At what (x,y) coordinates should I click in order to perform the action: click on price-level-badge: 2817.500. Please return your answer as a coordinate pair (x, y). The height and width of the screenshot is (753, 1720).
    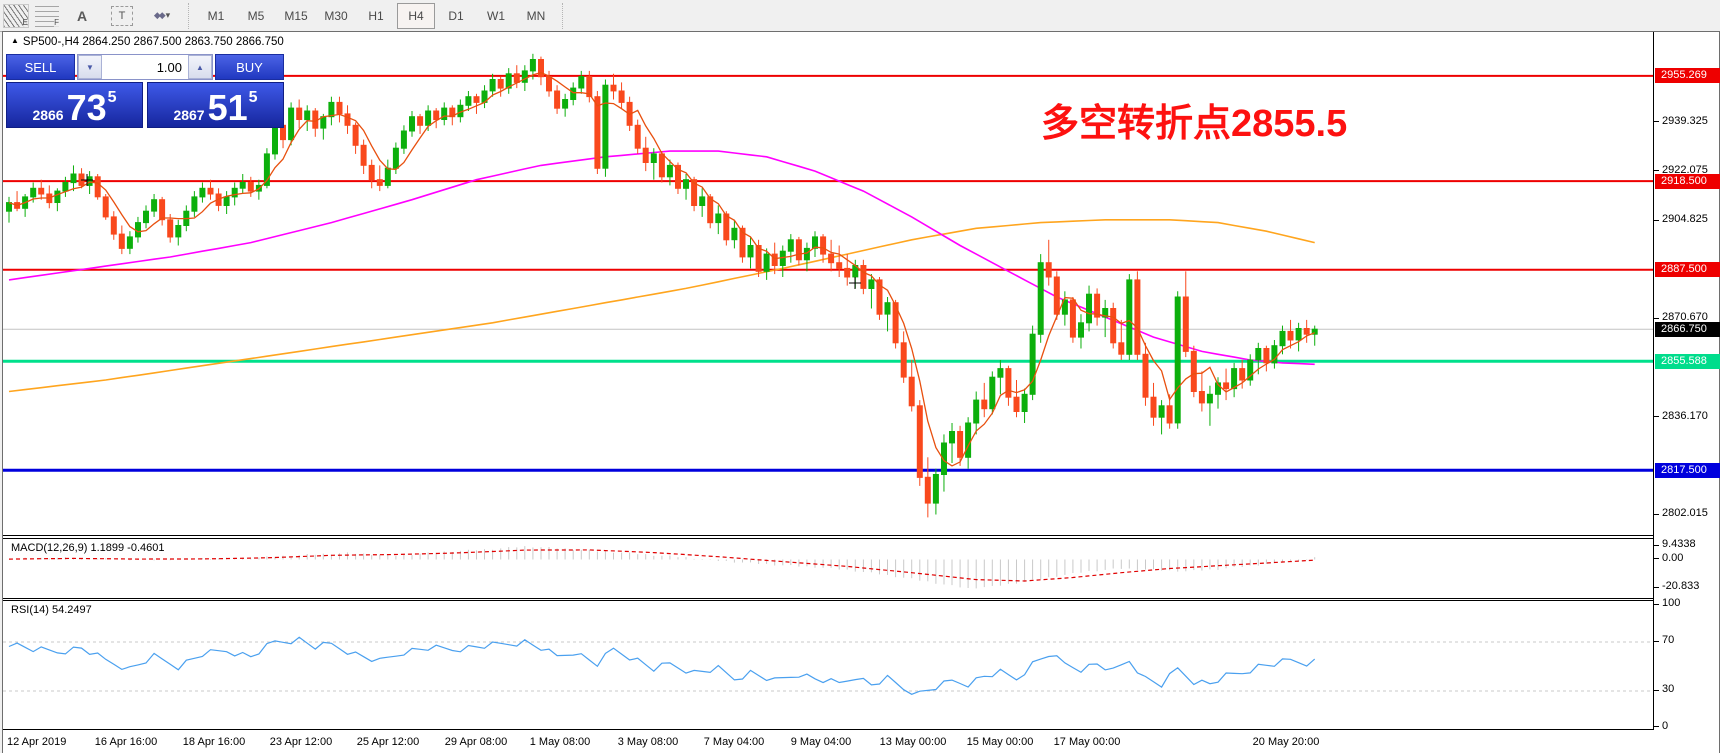
    Looking at the image, I should click on (1687, 470).